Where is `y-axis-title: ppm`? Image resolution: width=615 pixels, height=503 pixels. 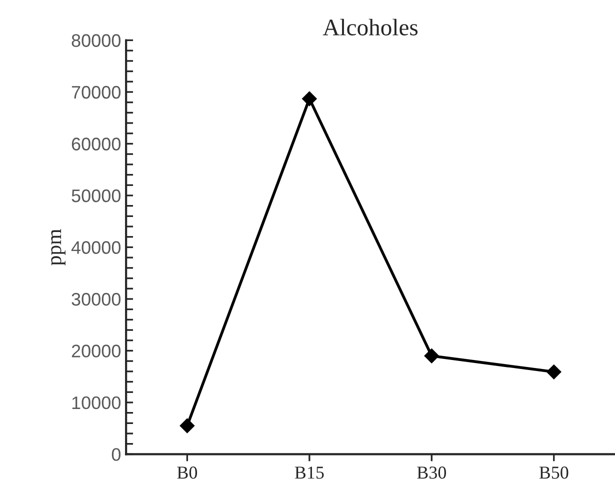
y-axis-title: ppm is located at coordinates (58, 247).